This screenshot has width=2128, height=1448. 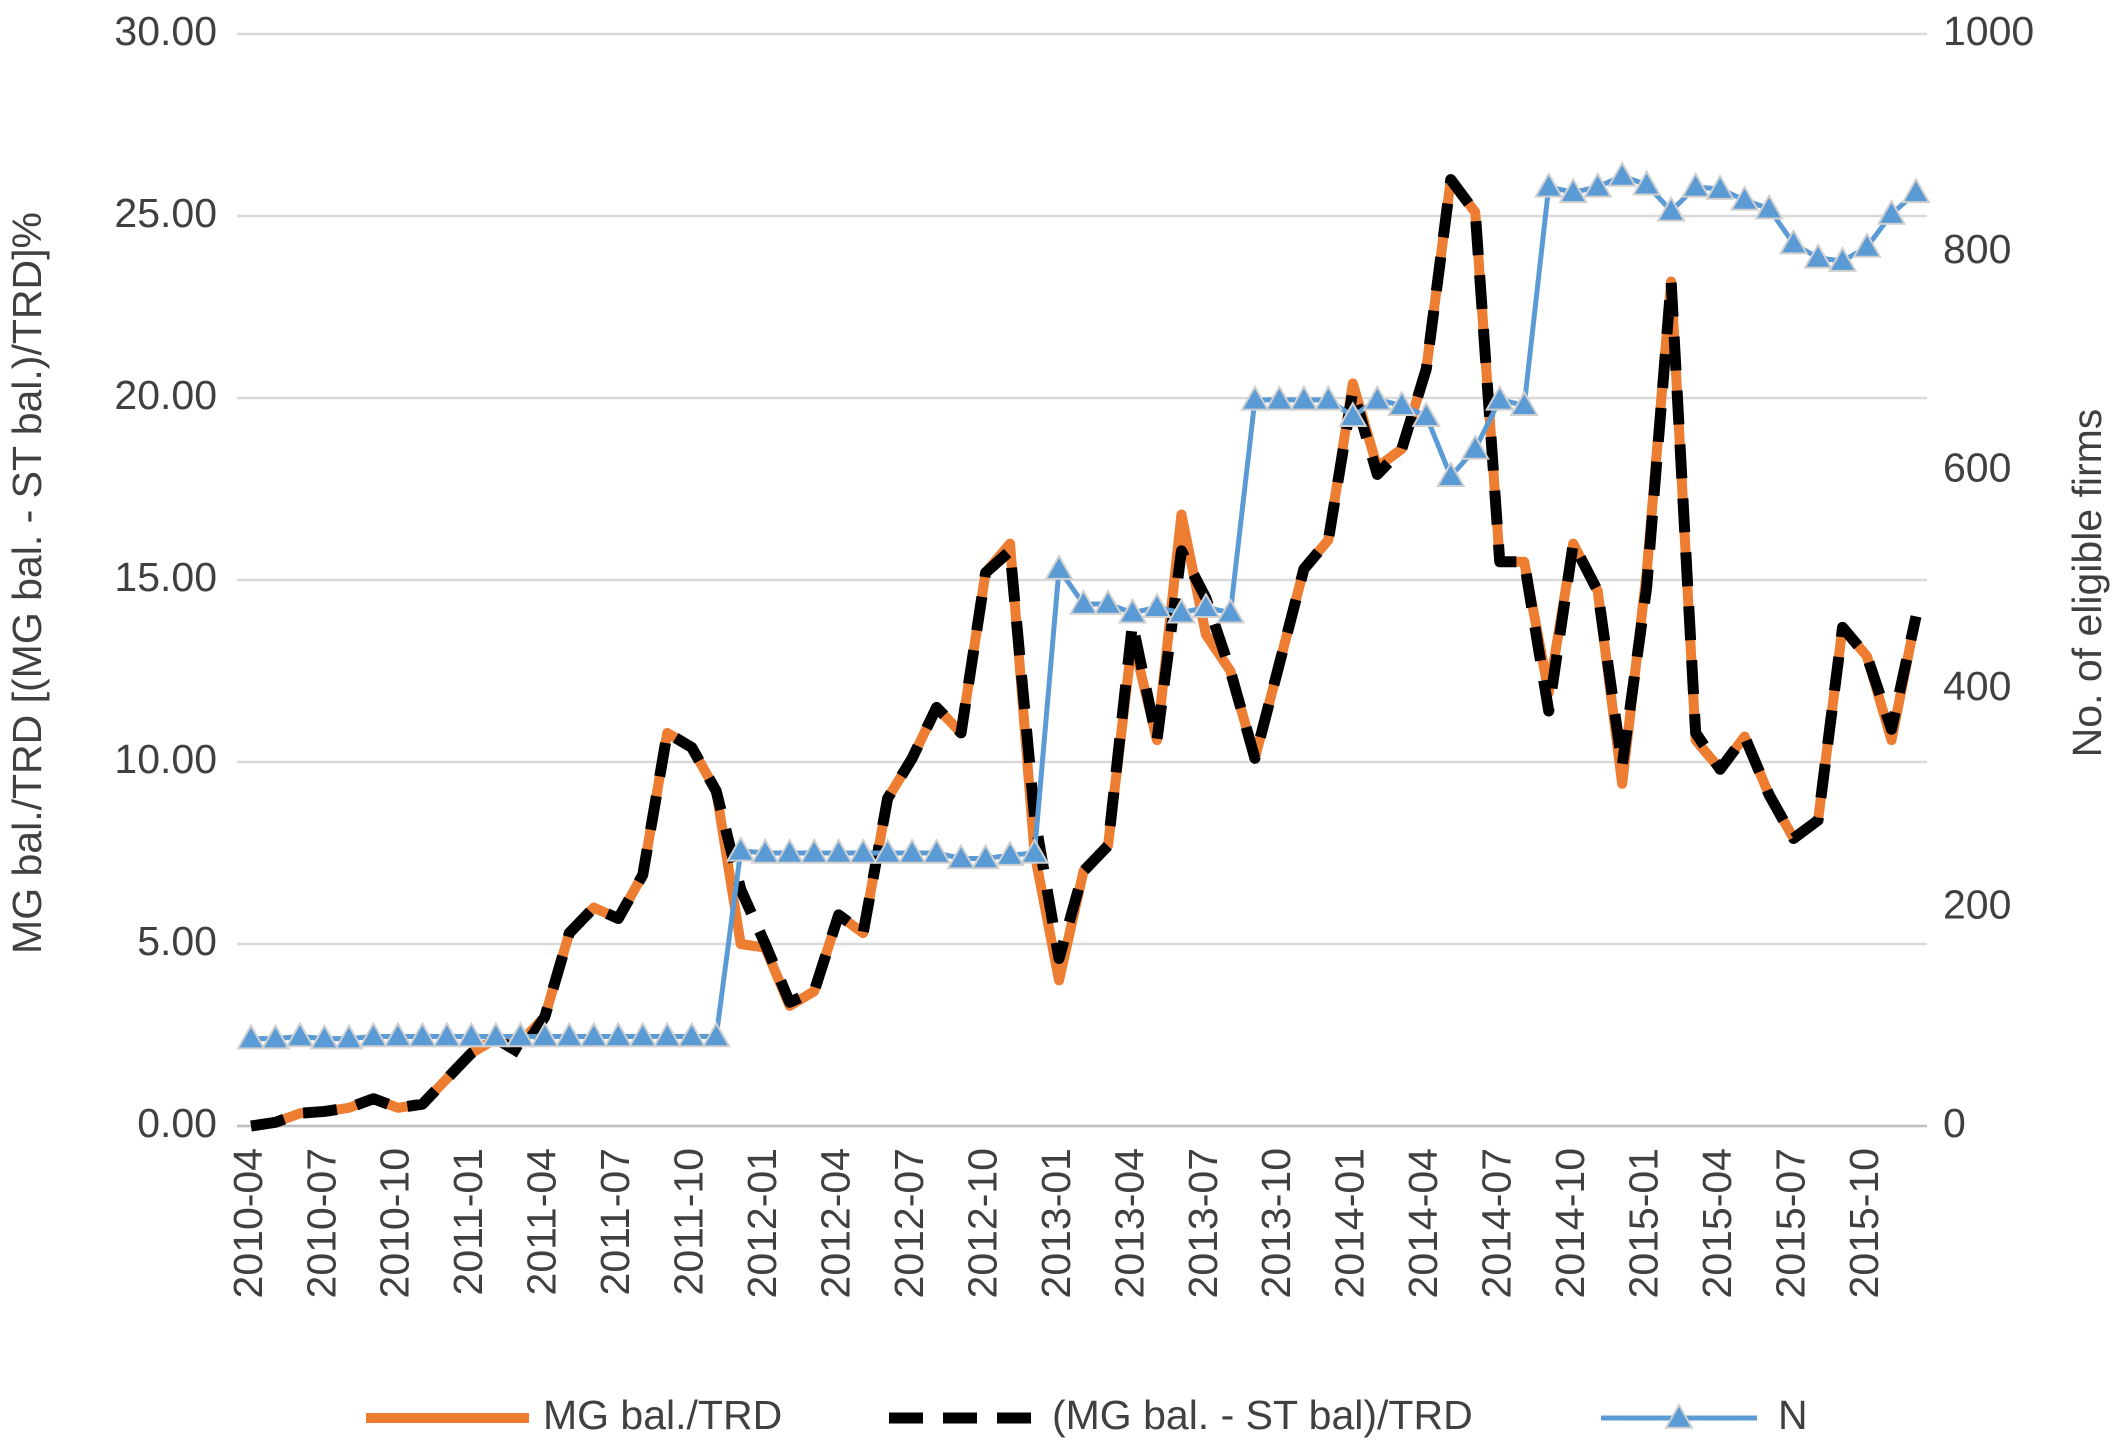 What do you see at coordinates (165, 213) in the screenshot?
I see `y-tick-label: 25.00` at bounding box center [165, 213].